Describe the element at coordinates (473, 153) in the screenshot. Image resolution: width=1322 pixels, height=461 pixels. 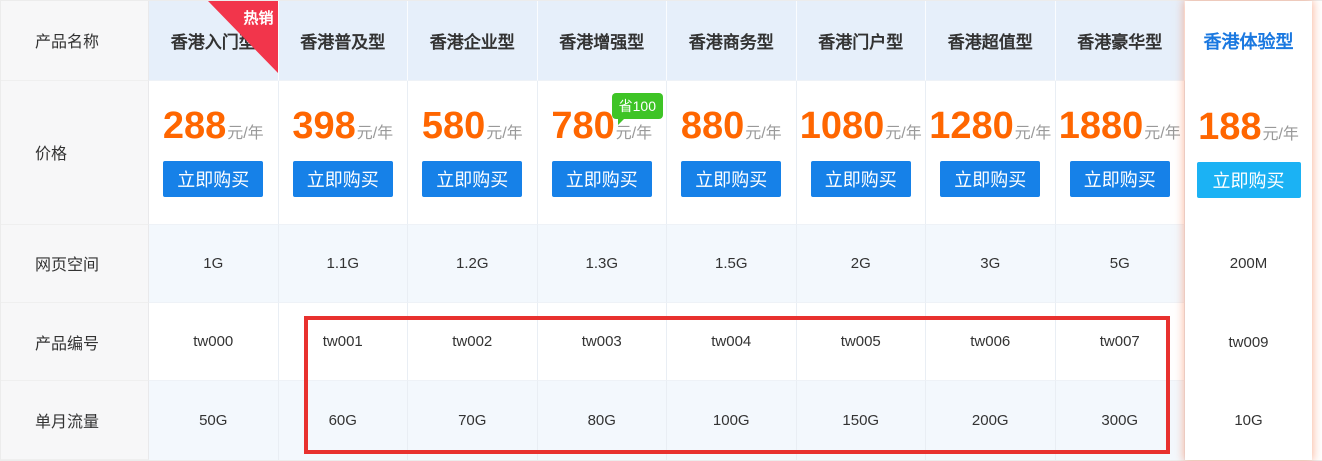
I see `price-cell: 580 元/年 立即购买` at that location.